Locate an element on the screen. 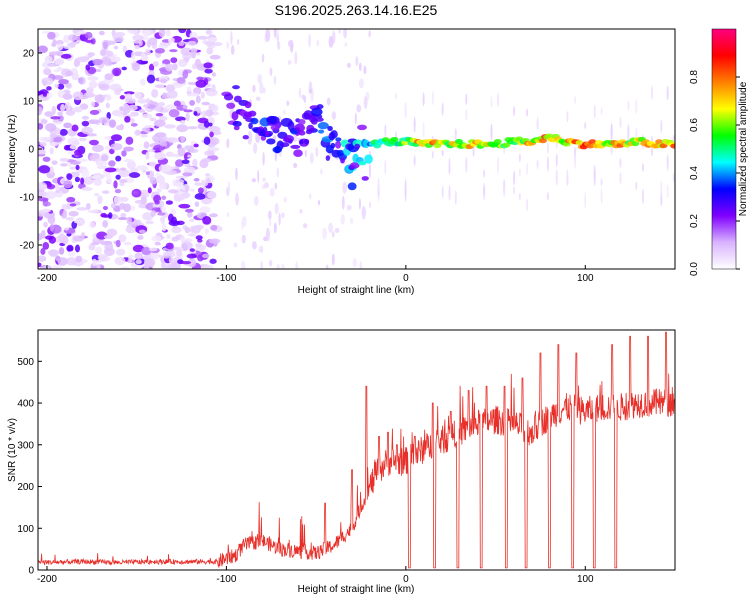 Image resolution: width=750 pixels, height=600 pixels. y-tick-label: 10 is located at coordinates (29, 102).